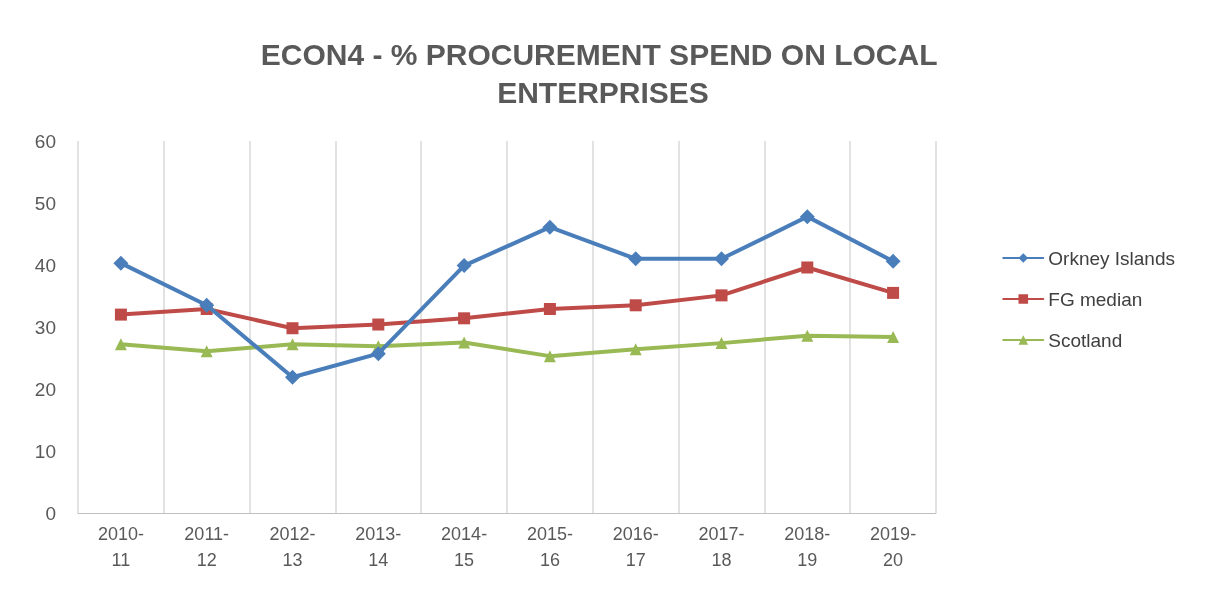 This screenshot has width=1206, height=598. What do you see at coordinates (50, 513) in the screenshot?
I see `y-tick-label: 0` at bounding box center [50, 513].